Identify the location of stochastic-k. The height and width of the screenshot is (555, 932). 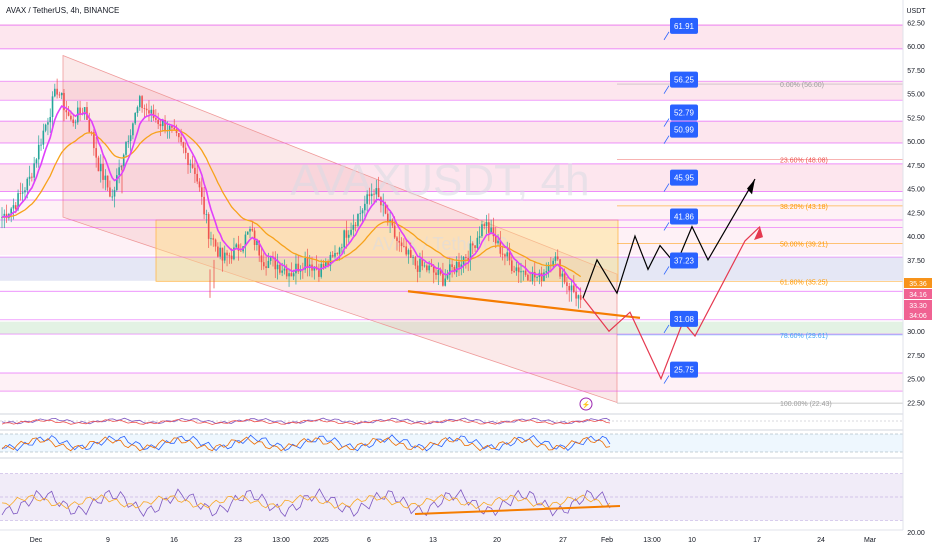
(306, 443).